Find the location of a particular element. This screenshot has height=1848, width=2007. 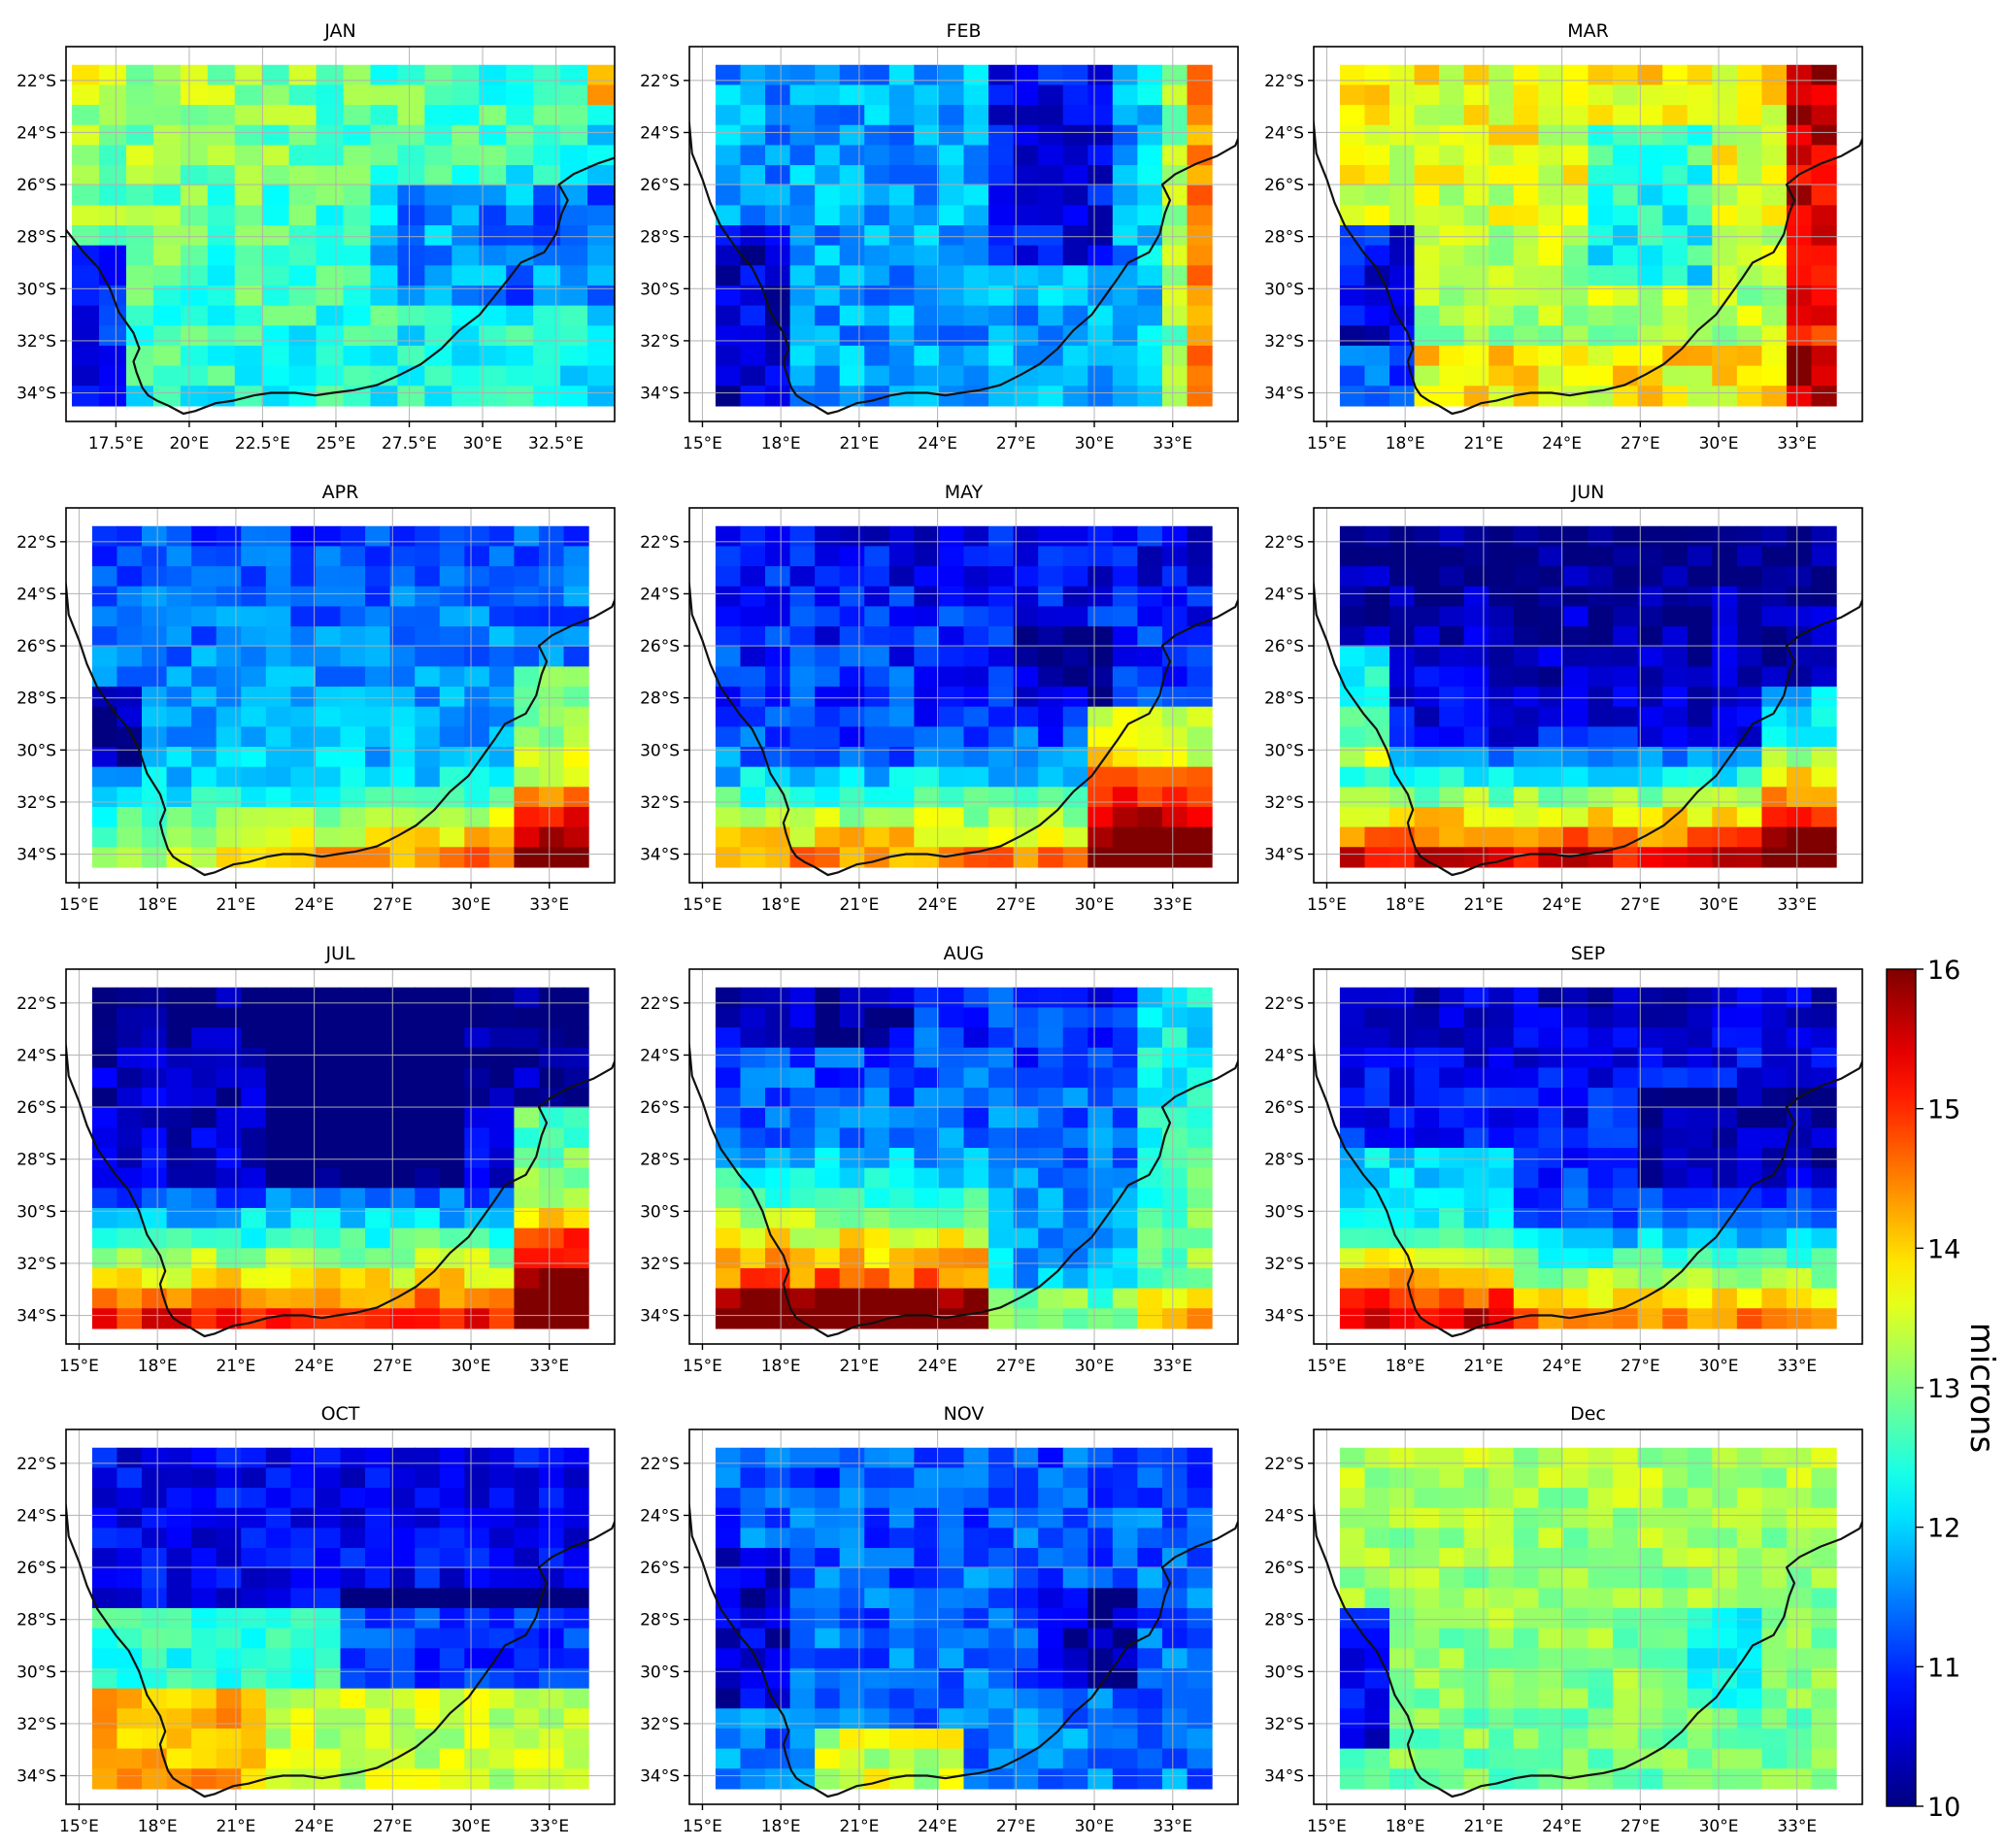

x-tick-label: 24°E is located at coordinates (1562, 1826).